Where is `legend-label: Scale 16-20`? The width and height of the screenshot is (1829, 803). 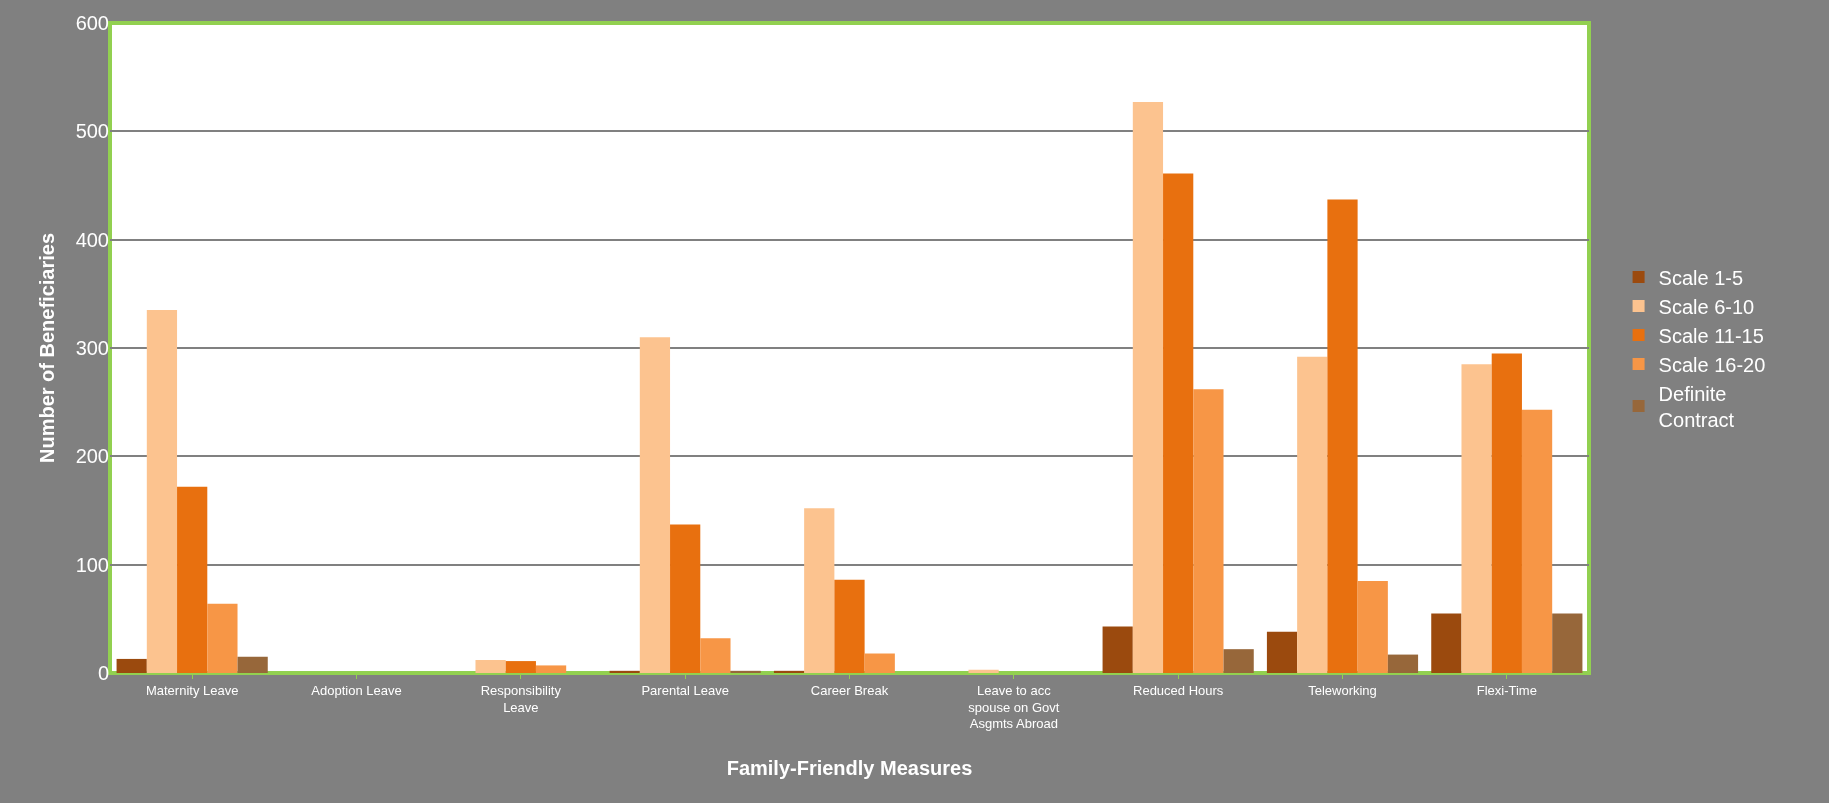 legend-label: Scale 16-20 is located at coordinates (1712, 364).